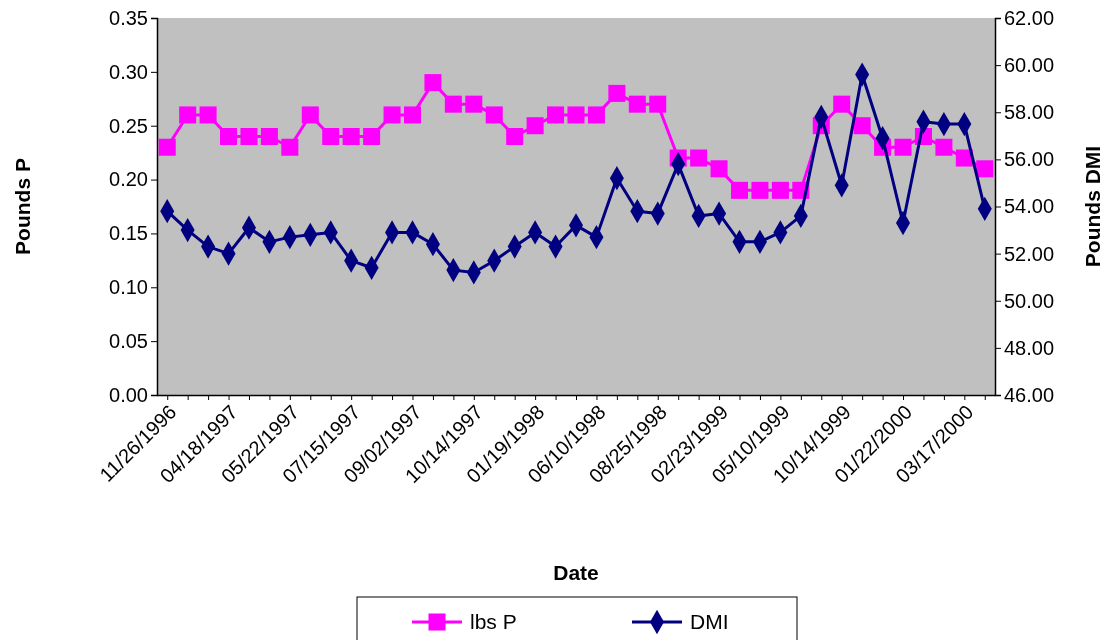 The width and height of the screenshot is (1112, 640). I want to click on y2-tick-label: 60.00, so click(1029, 65).